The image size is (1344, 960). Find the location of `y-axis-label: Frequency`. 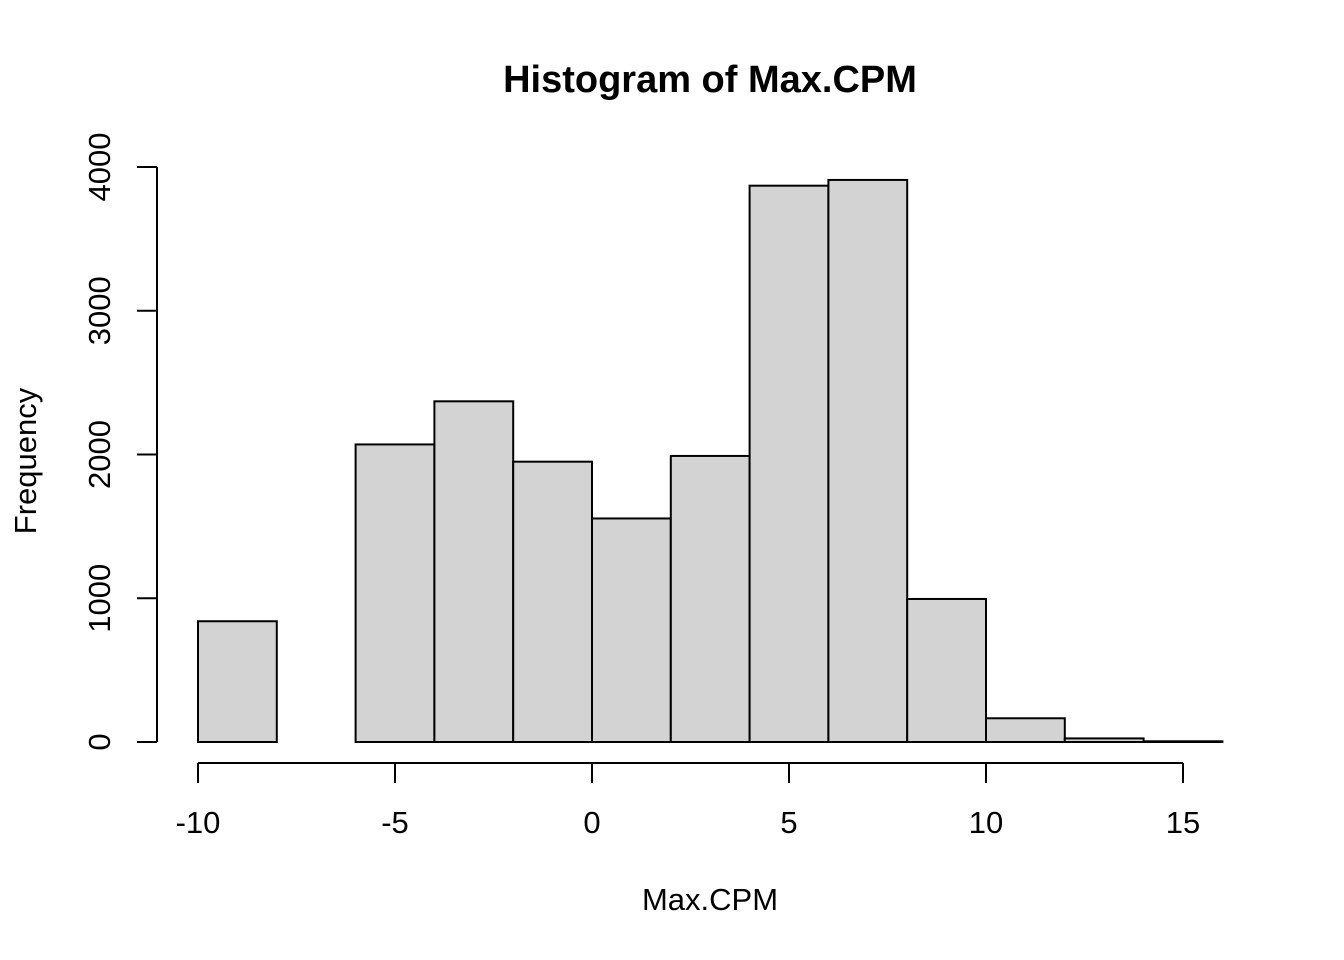

y-axis-label: Frequency is located at coordinates (25, 460).